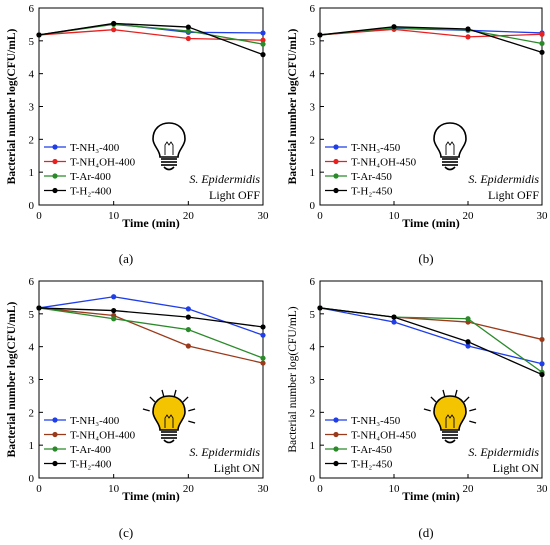 This screenshot has height=545, width=550. What do you see at coordinates (425, 532) in the screenshot?
I see `panel-label: (d)` at bounding box center [425, 532].